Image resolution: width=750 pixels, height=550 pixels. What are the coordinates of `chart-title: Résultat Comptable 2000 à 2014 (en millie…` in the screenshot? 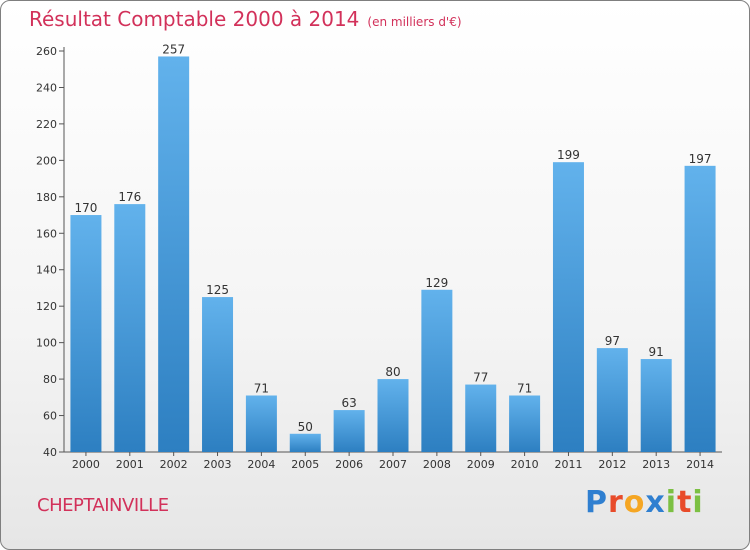 It's located at (245, 19).